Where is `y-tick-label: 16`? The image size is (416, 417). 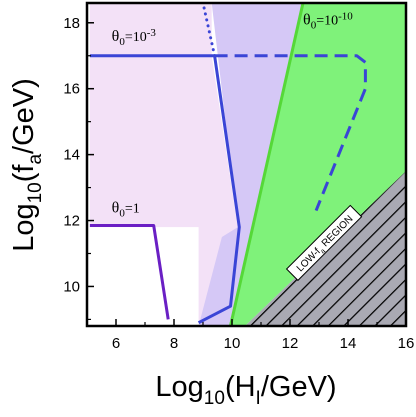 y-tick-label: 16 is located at coordinates (71, 89).